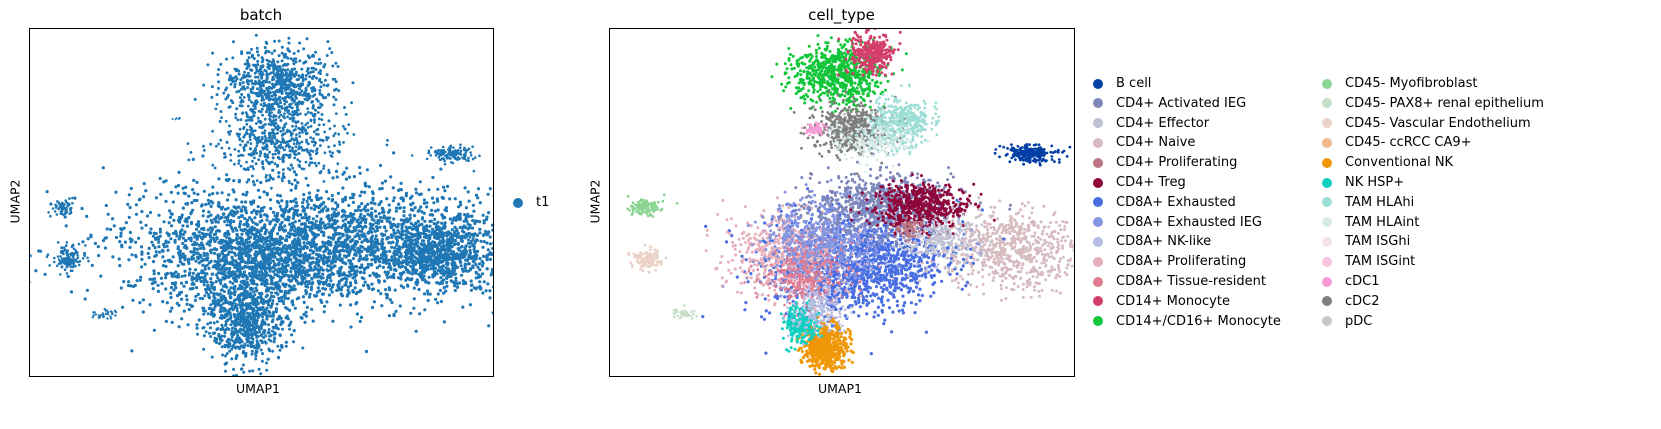 This screenshot has height=429, width=1661. Describe the element at coordinates (1176, 202) in the screenshot. I see `legend-label: CD8A+ Exhausted` at that location.